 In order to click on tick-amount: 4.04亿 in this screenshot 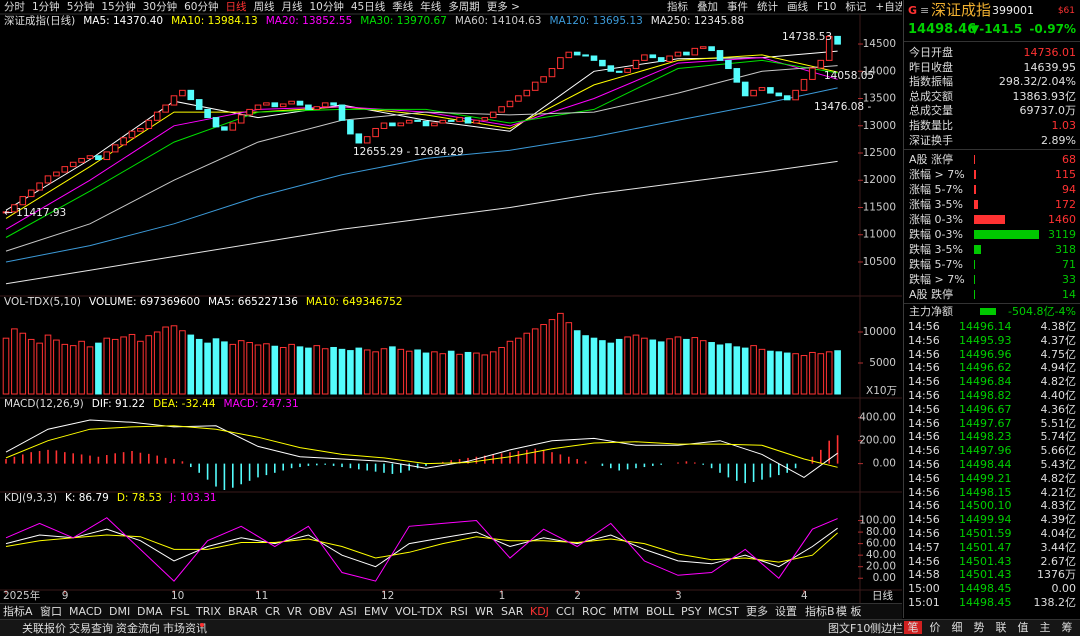, I will do `click(1058, 533)`.